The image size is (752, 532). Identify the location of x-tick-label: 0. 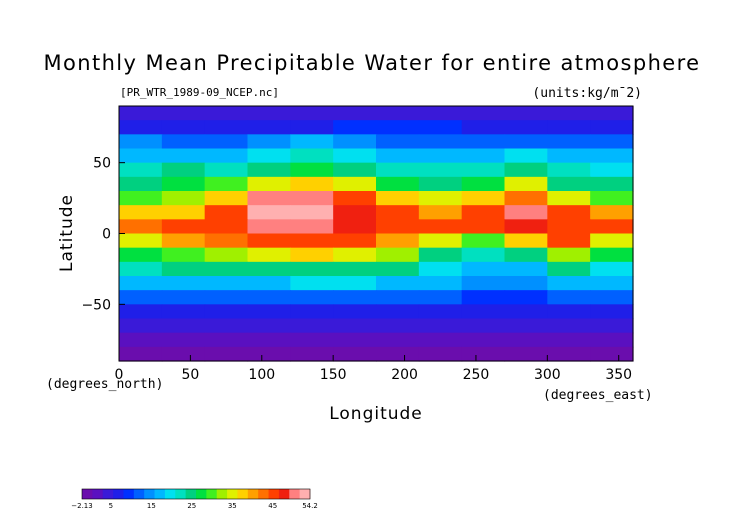
(119, 375).